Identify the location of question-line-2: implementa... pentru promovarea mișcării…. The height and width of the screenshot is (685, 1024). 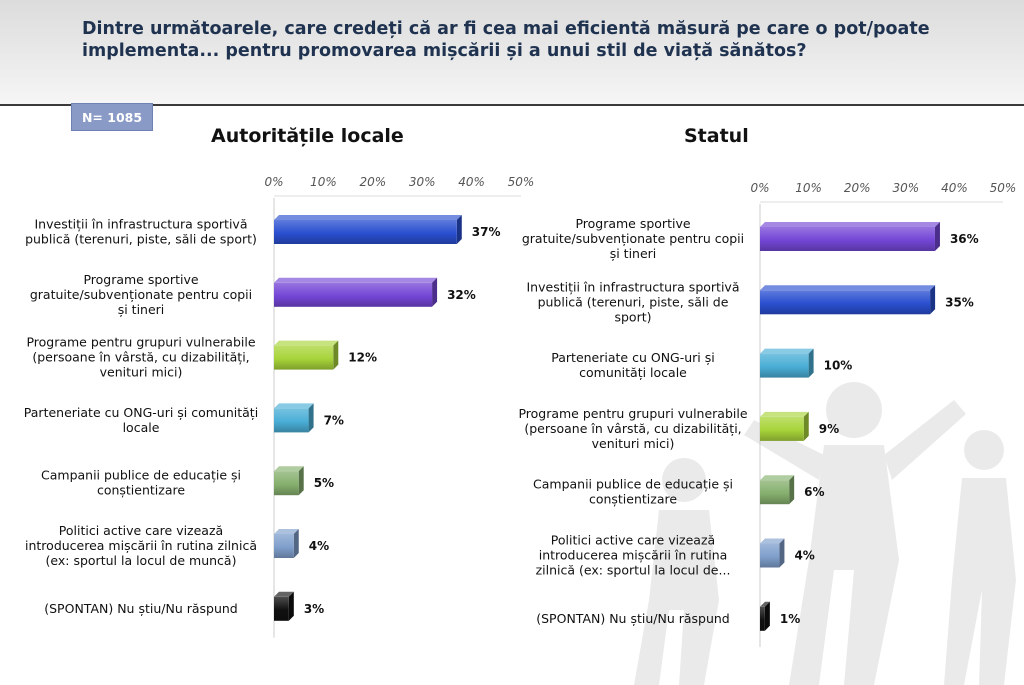
(444, 51).